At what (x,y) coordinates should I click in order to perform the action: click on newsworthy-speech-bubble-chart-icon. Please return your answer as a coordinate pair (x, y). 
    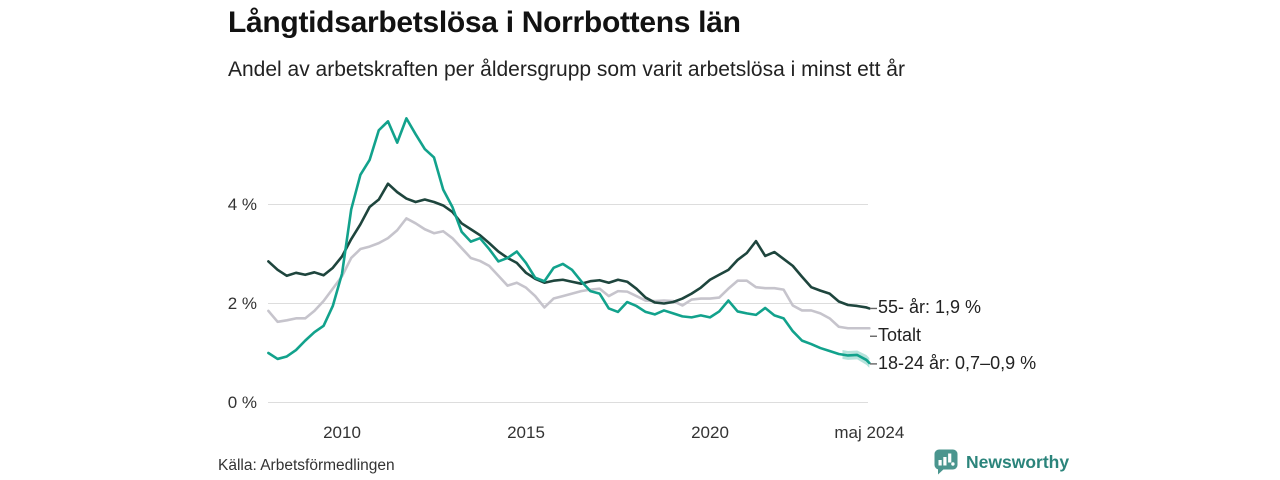
    Looking at the image, I should click on (946, 462).